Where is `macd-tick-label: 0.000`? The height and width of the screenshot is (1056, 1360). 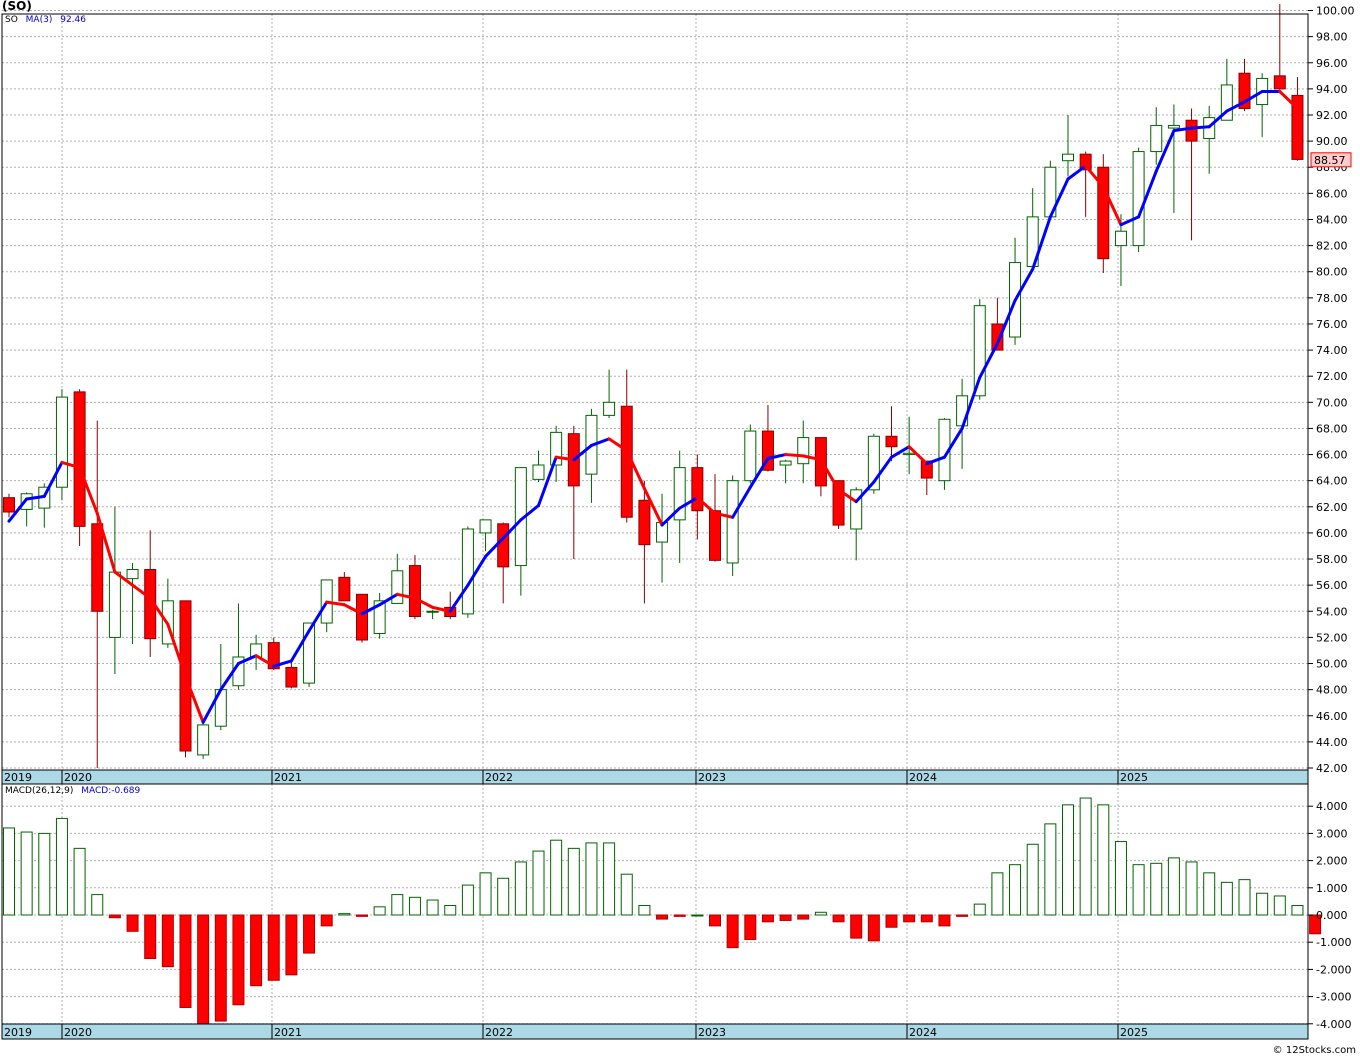
macd-tick-label: 0.000 is located at coordinates (1332, 915).